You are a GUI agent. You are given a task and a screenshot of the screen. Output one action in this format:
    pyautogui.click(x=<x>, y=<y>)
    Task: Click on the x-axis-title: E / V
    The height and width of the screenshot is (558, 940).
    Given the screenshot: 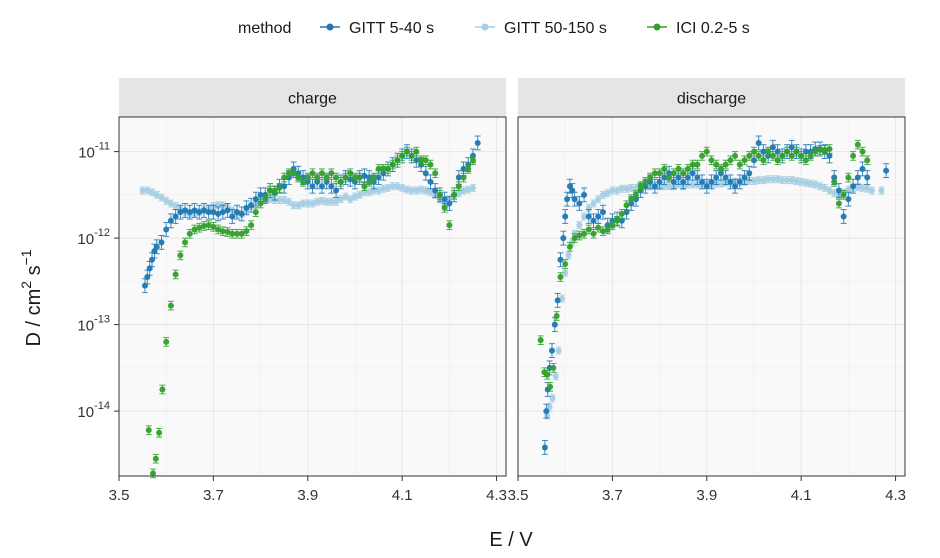 What is the action you would take?
    pyautogui.click(x=511, y=540)
    